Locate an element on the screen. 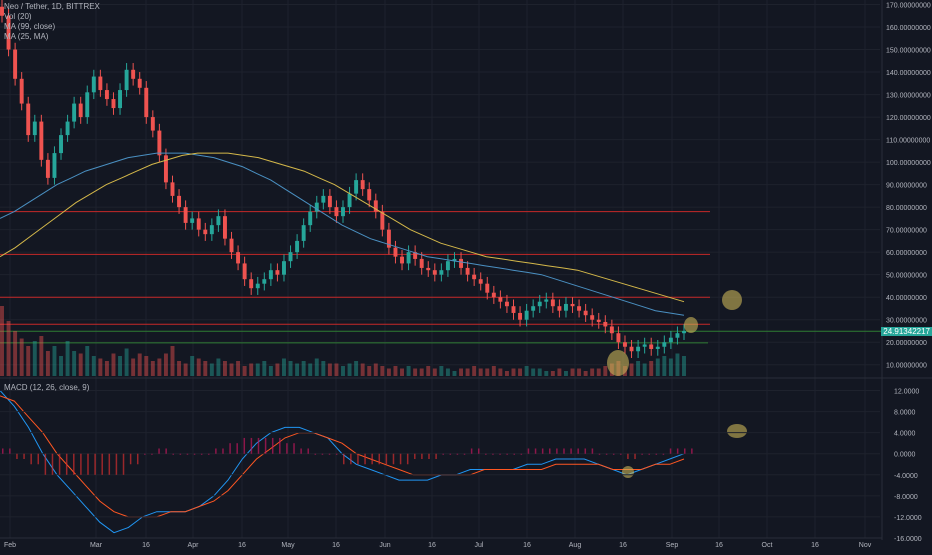 The width and height of the screenshot is (932, 555). macd-tick-label: 0.0000 is located at coordinates (905, 455).